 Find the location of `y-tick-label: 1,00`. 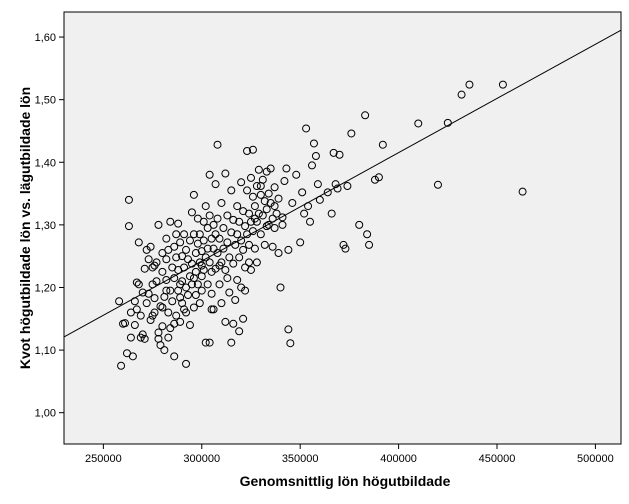

y-tick-label: 1,00 is located at coordinates (45, 414).